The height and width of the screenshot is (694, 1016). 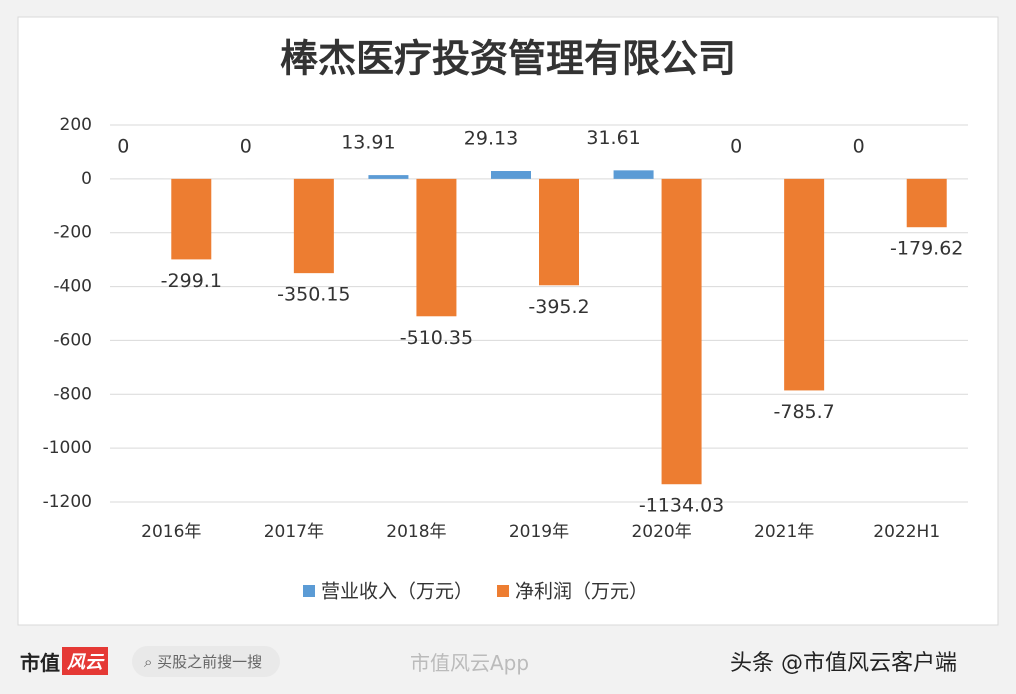 What do you see at coordinates (313, 295) in the screenshot?
I see `data-label: -350.15` at bounding box center [313, 295].